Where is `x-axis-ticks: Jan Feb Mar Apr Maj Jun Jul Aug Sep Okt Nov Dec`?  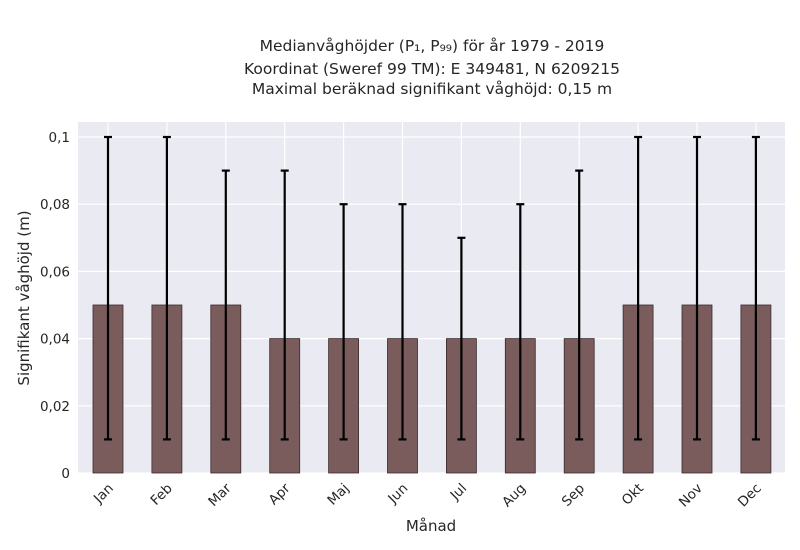
x-axis-ticks: Jan Feb Mar Apr Maj Jun Jul Aug Sep Okt Nov Dec is located at coordinates (427, 495).